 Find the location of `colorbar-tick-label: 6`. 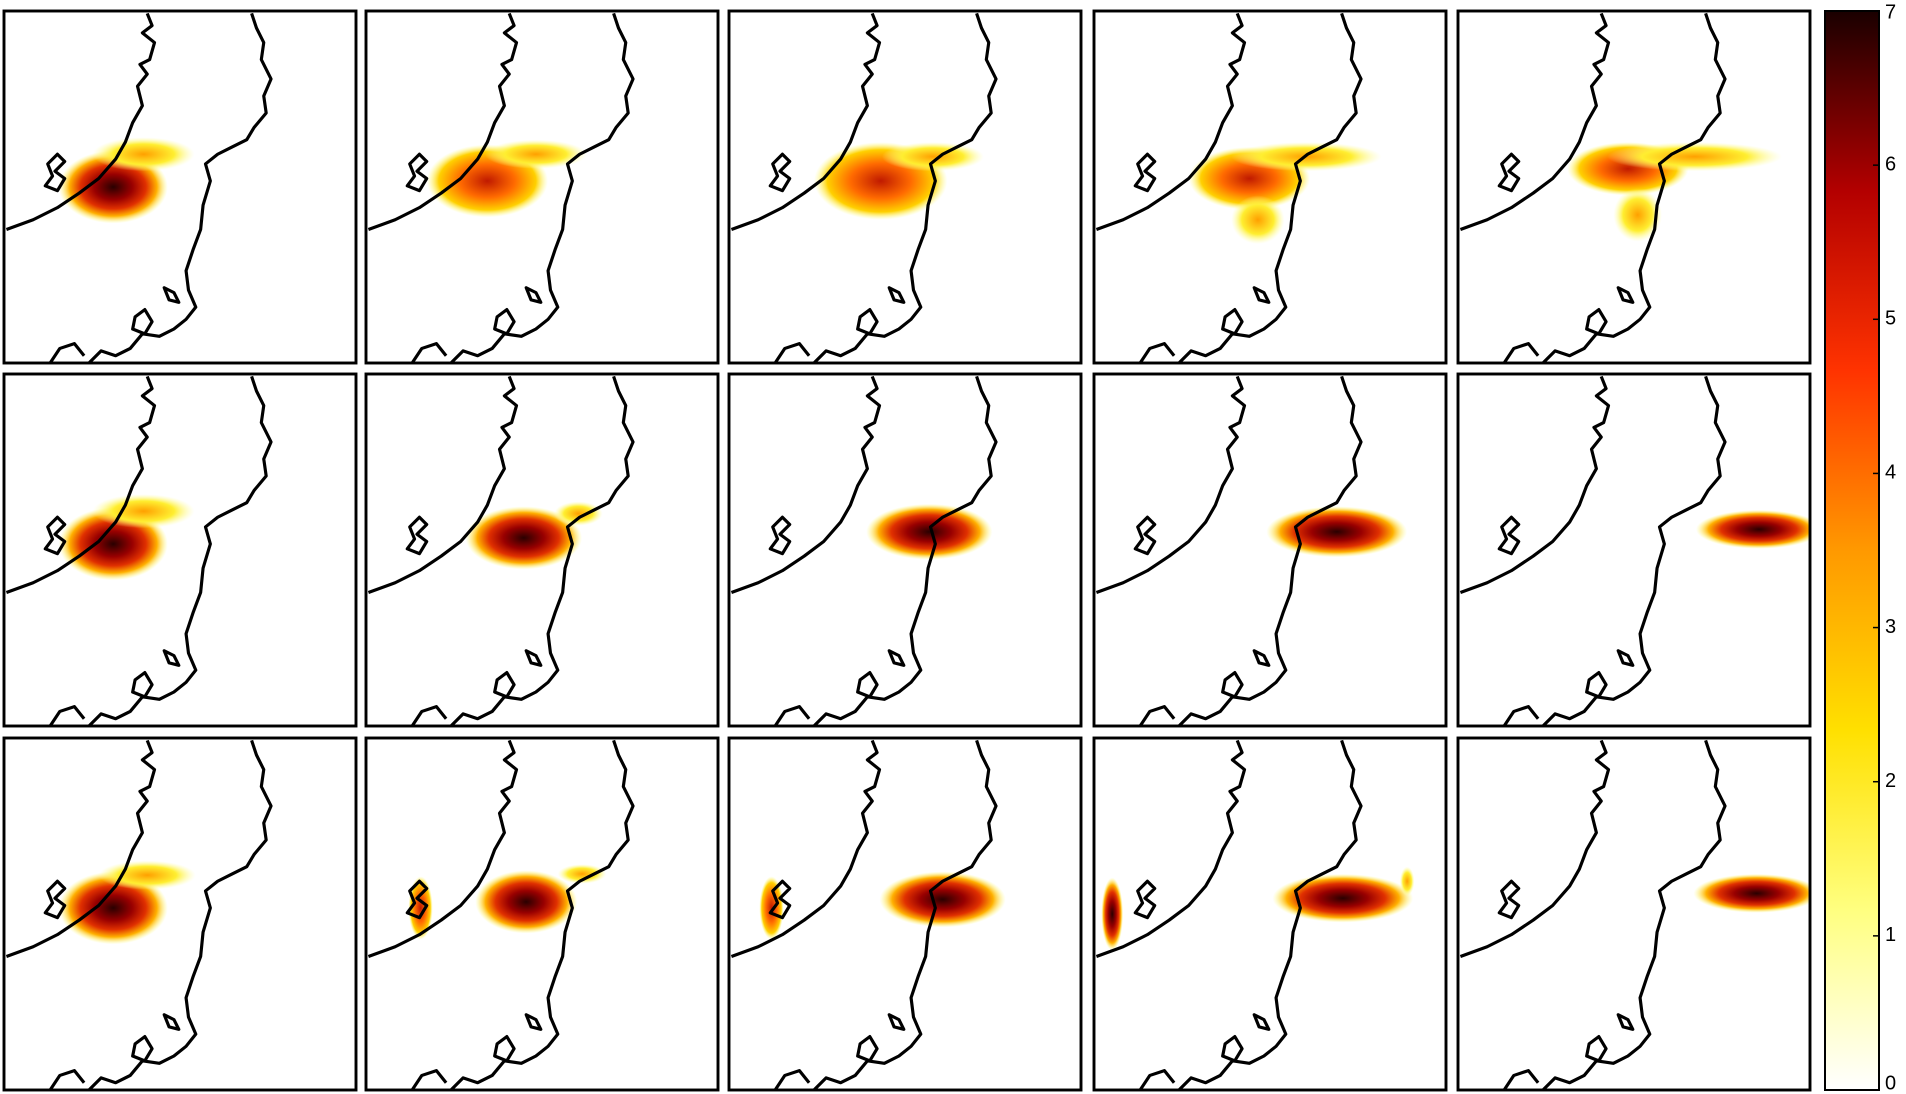

colorbar-tick-label: 6 is located at coordinates (1890, 164).